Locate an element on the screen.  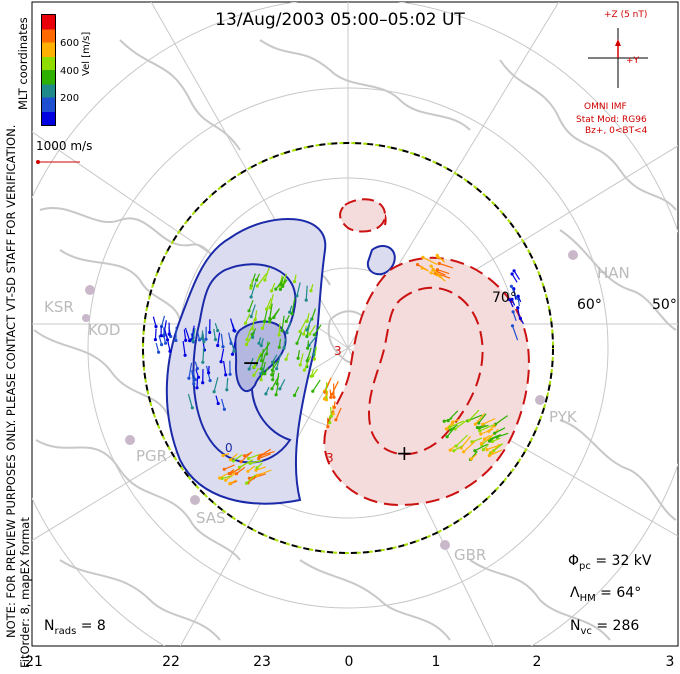
radar-label-pyk: PYK is located at coordinates (563, 417).